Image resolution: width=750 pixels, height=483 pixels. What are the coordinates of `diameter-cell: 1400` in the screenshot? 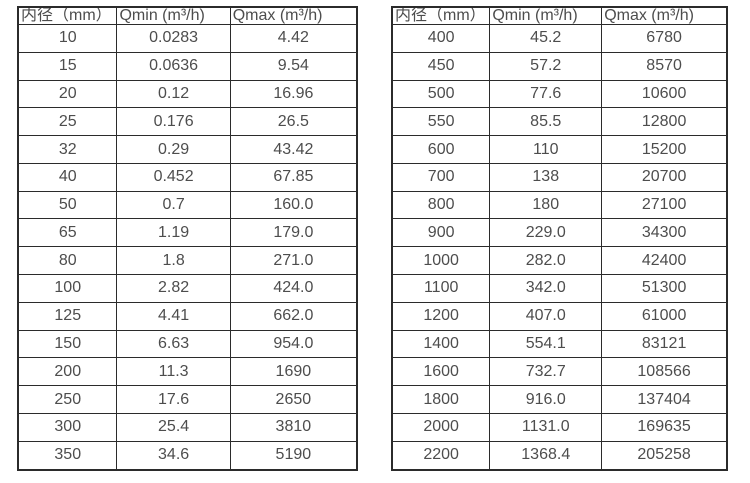 It's located at (441, 344).